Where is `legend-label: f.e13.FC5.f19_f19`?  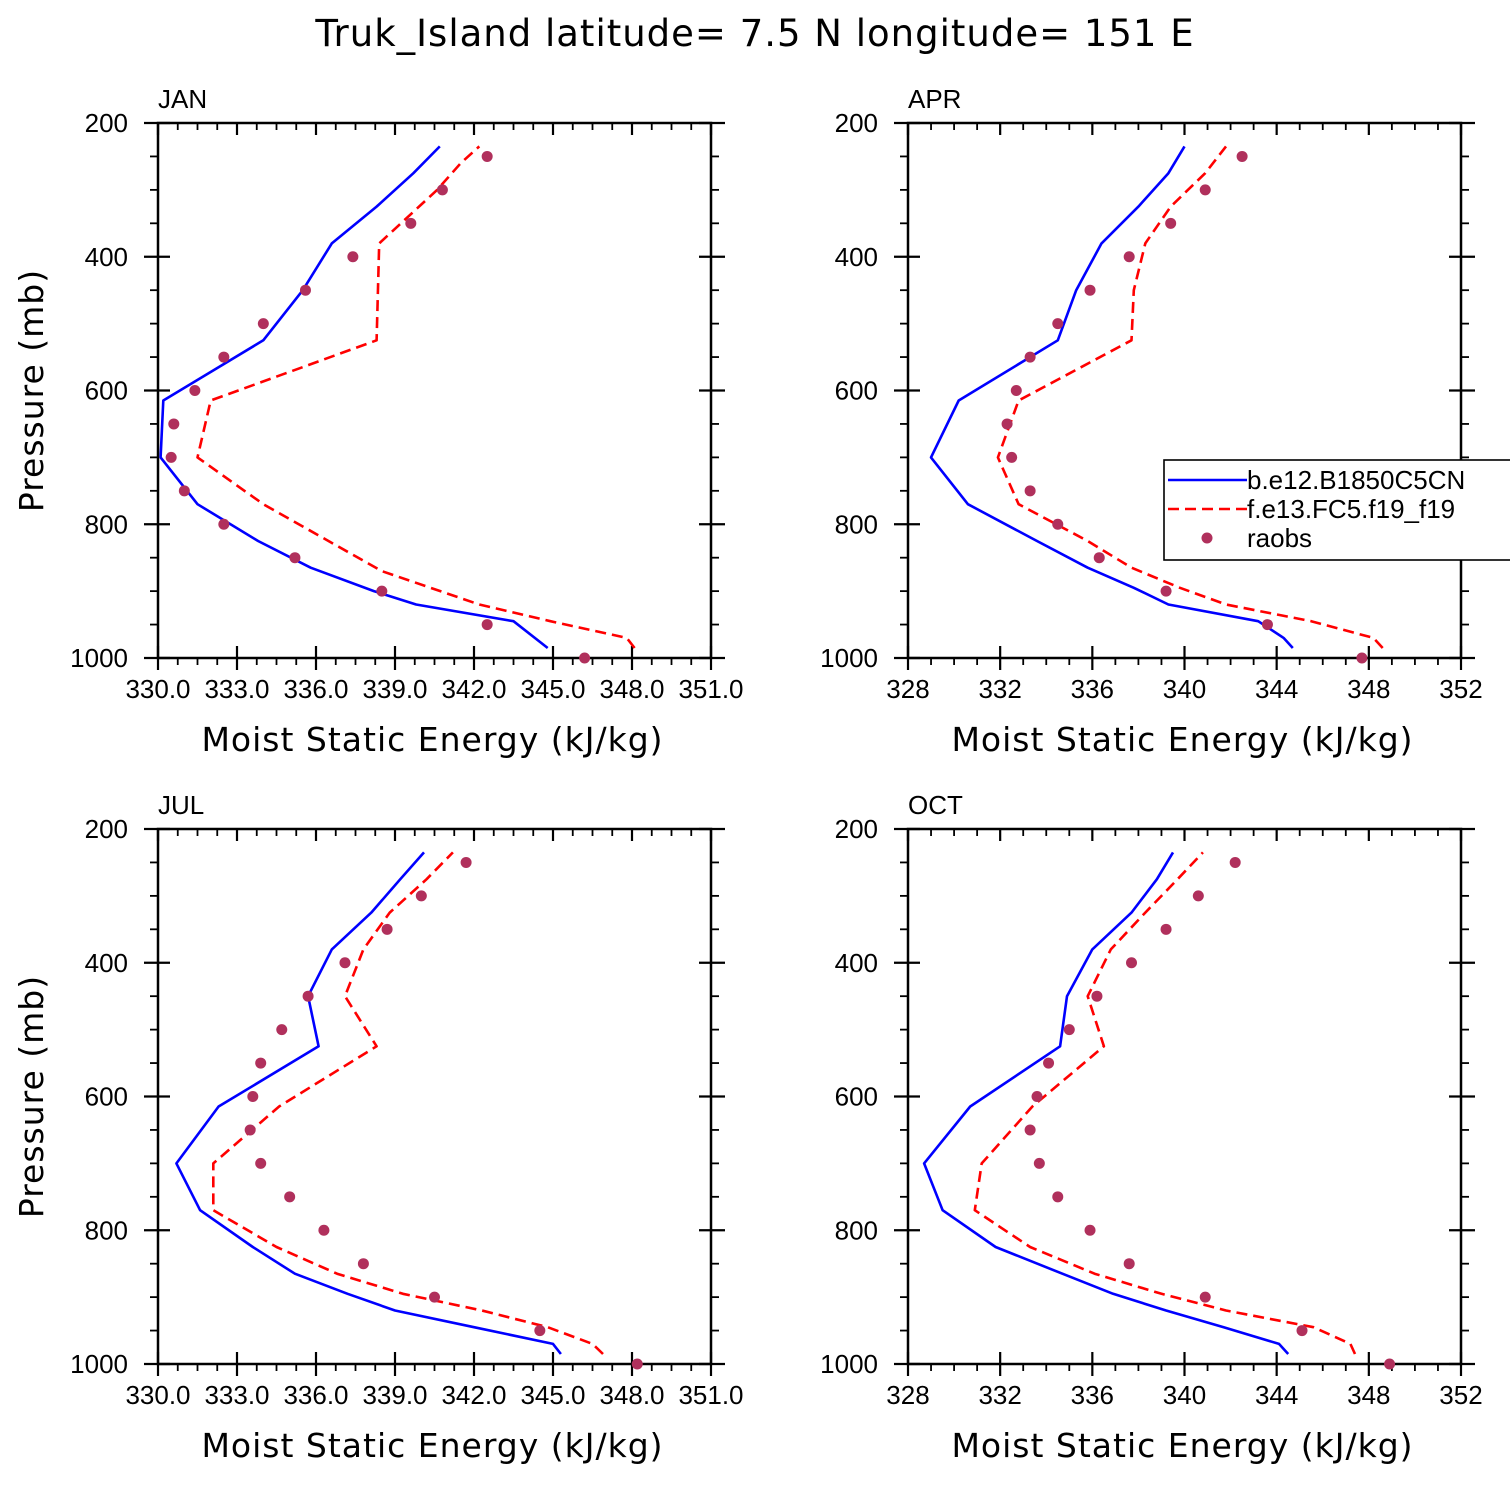 legend-label: f.e13.FC5.f19_f19 is located at coordinates (1351, 509).